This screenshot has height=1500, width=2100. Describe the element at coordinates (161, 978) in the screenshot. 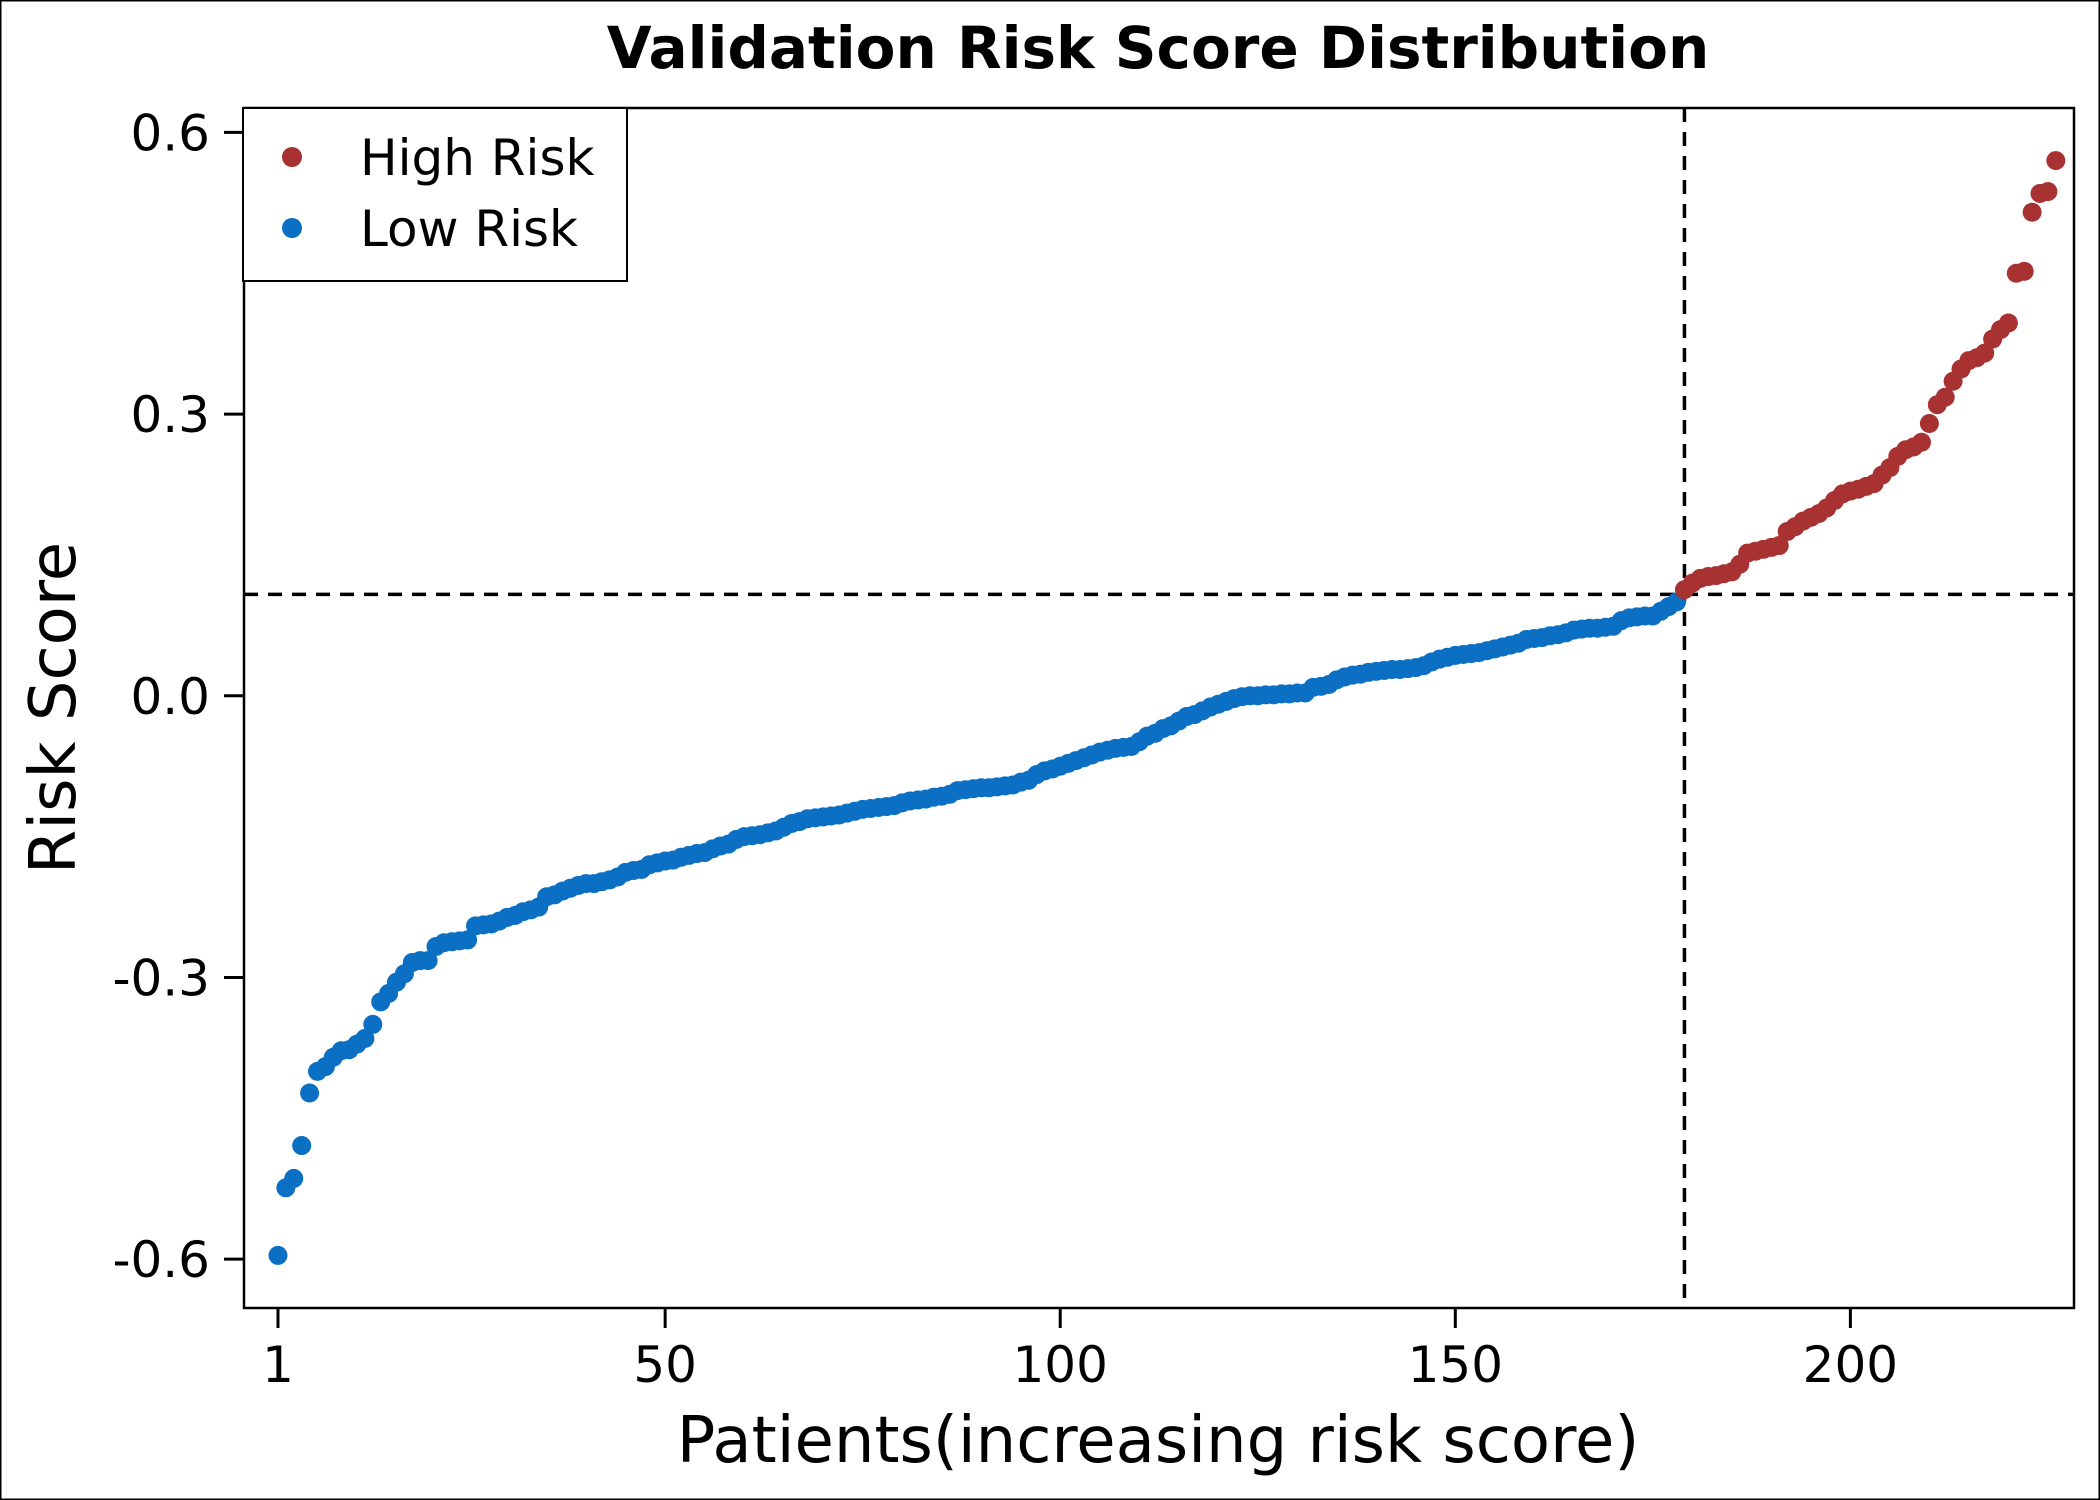

I see `y-tick-label: -0.3` at that location.